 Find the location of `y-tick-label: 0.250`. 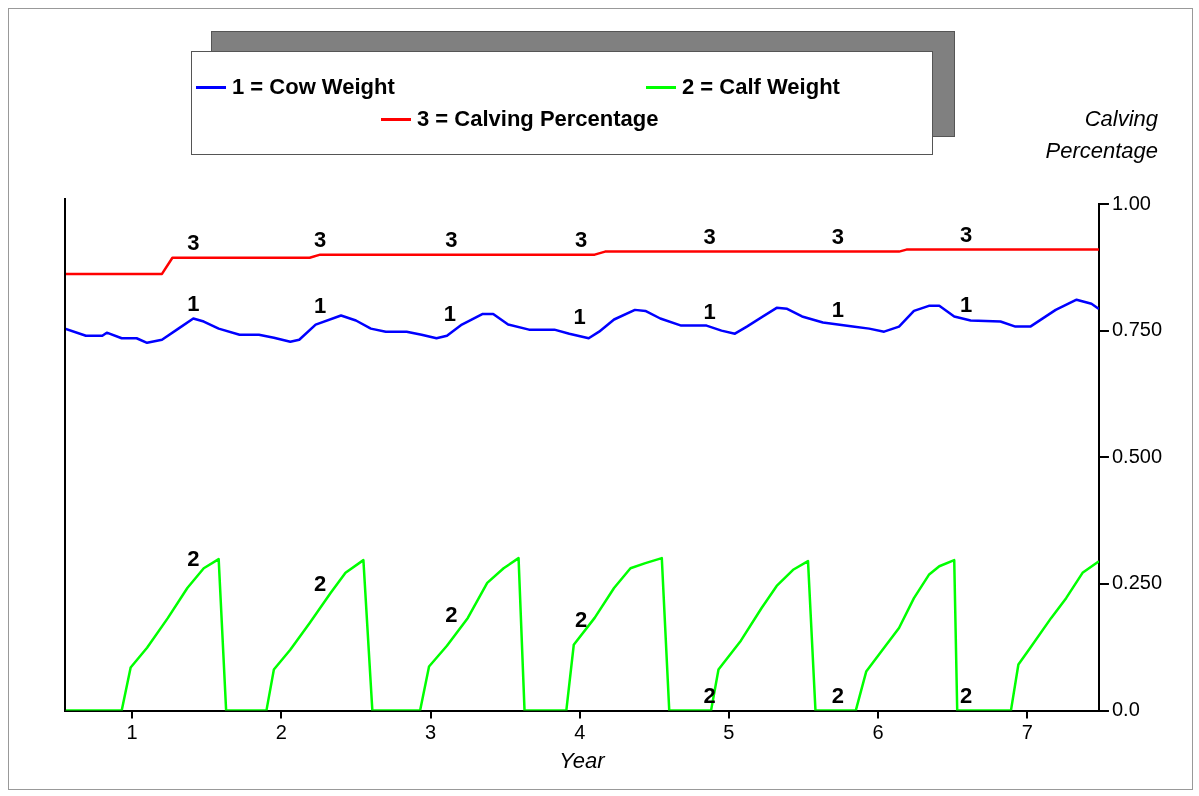

y-tick-label: 0.250 is located at coordinates (1137, 582).